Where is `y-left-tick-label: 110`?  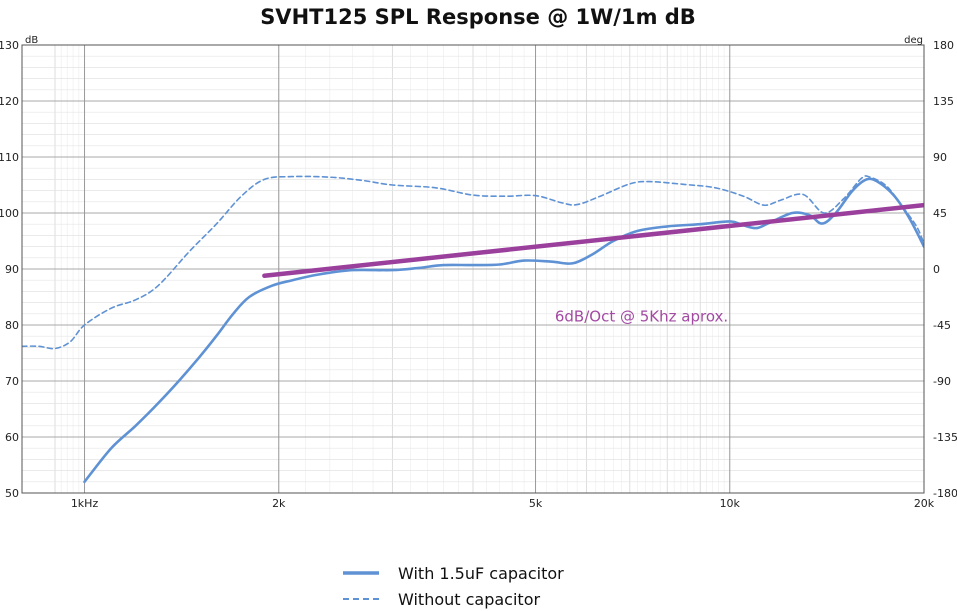
y-left-tick-label: 110 is located at coordinates (9, 157).